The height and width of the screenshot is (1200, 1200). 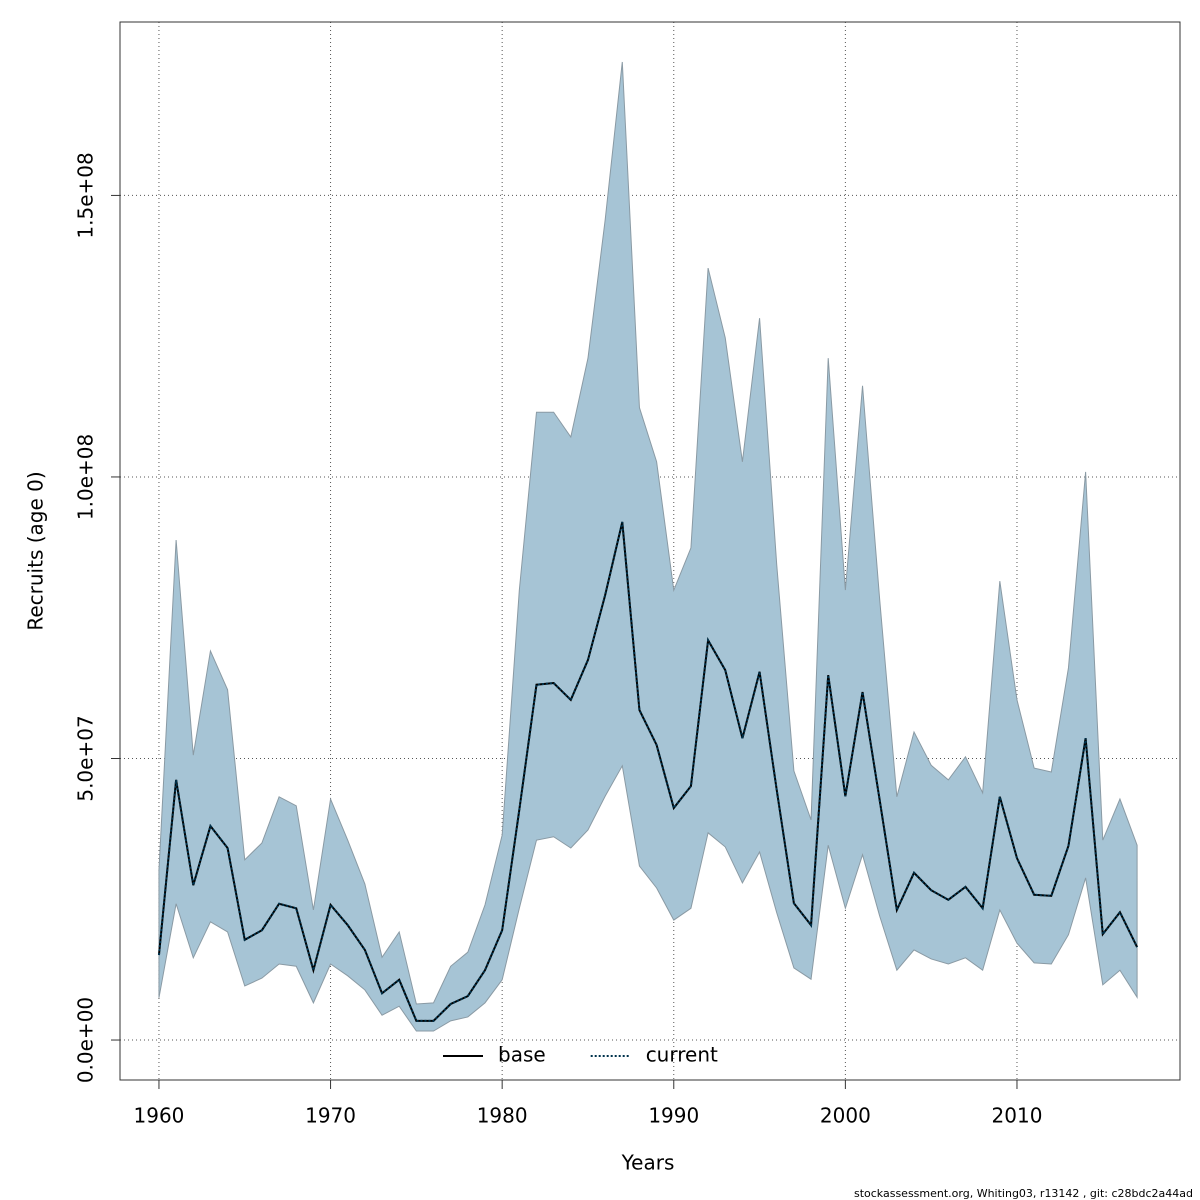 What do you see at coordinates (673, 1116) in the screenshot?
I see `x-tick-label: 1990` at bounding box center [673, 1116].